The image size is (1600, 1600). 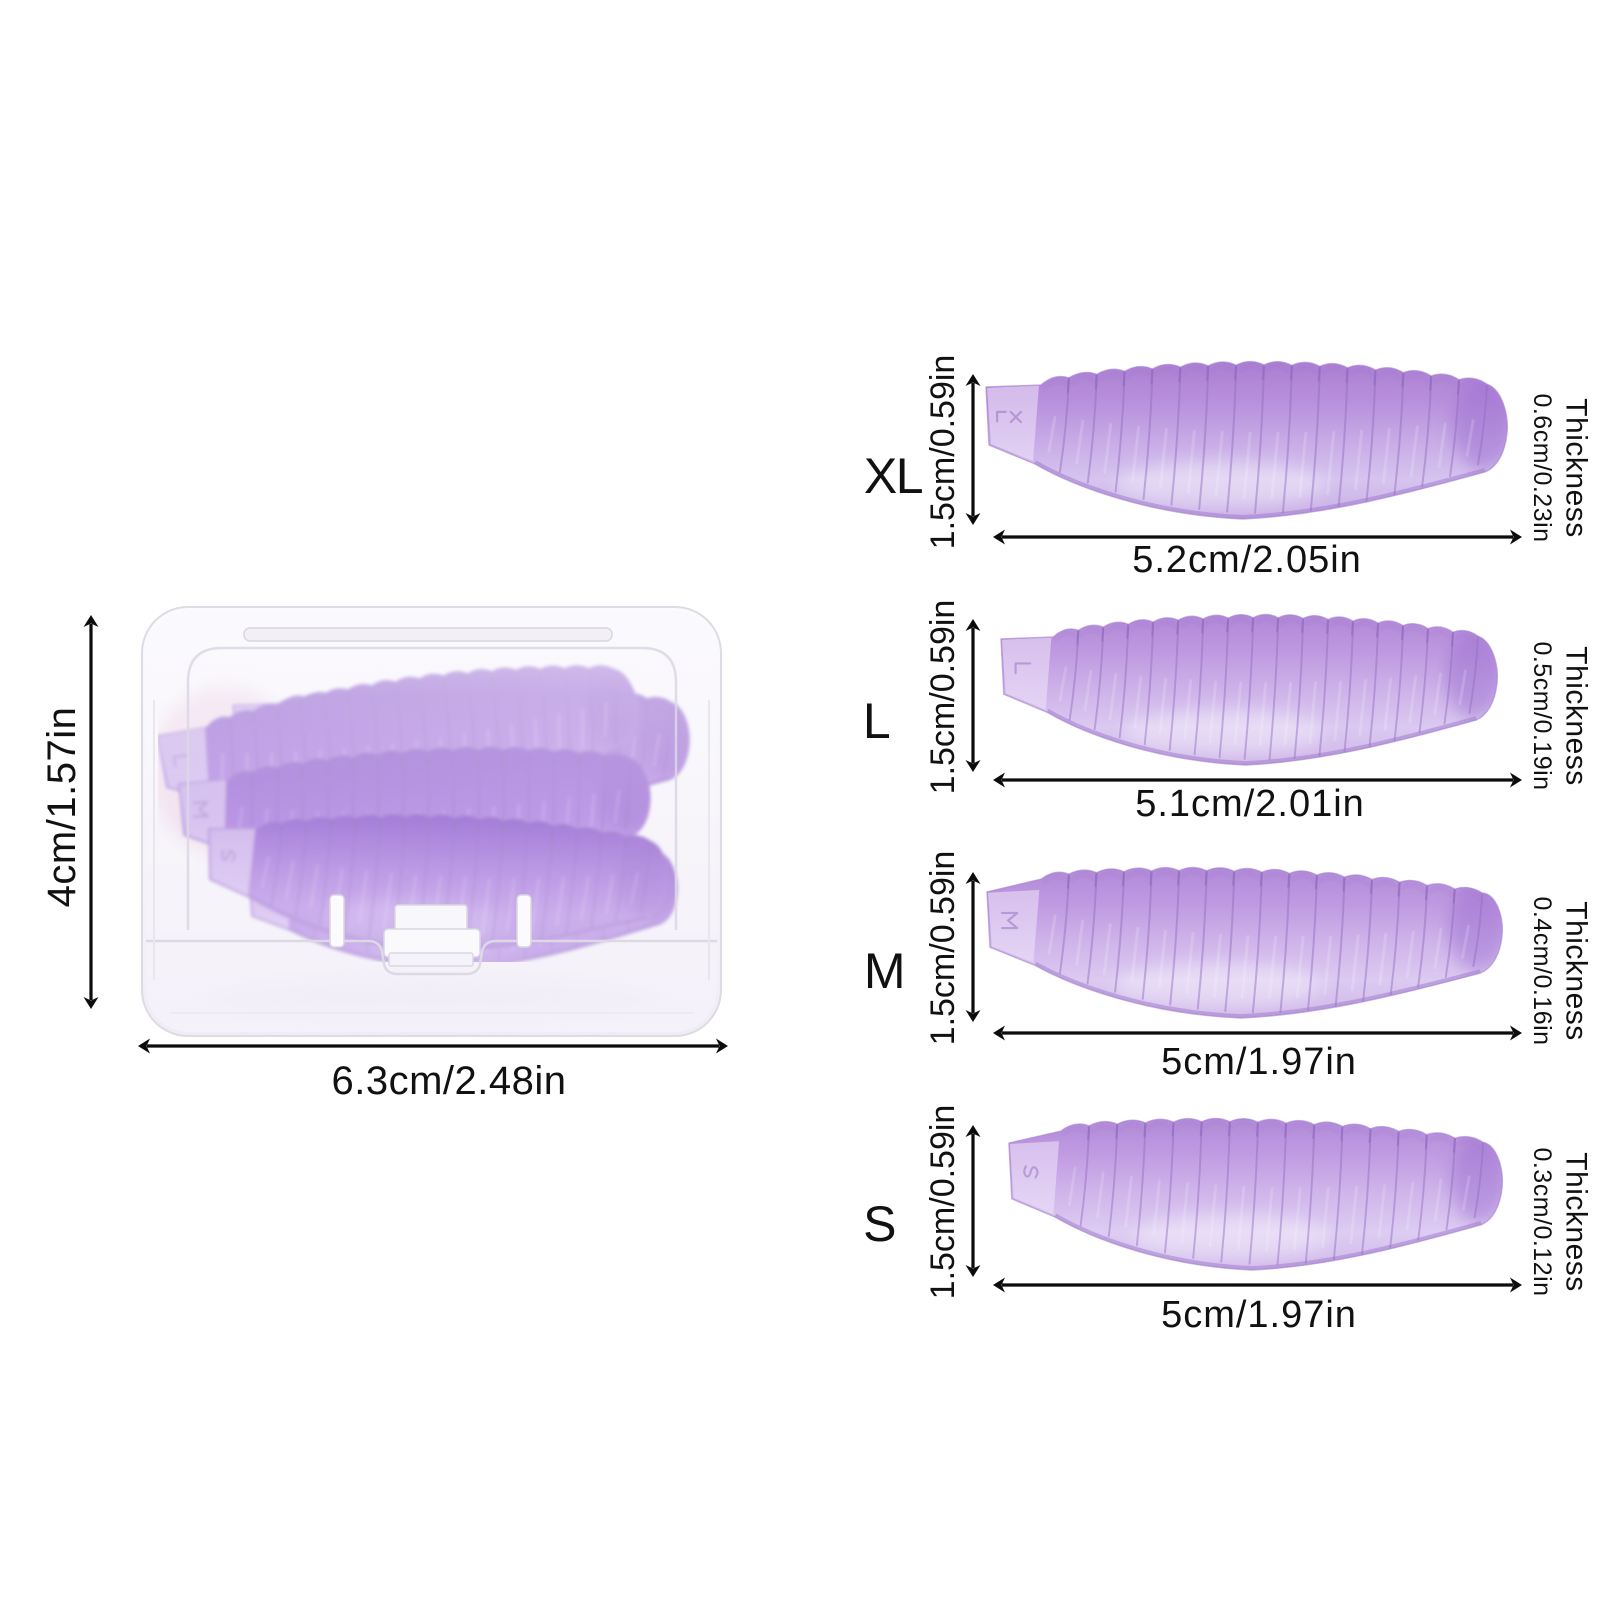 What do you see at coordinates (62, 807) in the screenshot?
I see `svg-text: 4cm/1.57in` at bounding box center [62, 807].